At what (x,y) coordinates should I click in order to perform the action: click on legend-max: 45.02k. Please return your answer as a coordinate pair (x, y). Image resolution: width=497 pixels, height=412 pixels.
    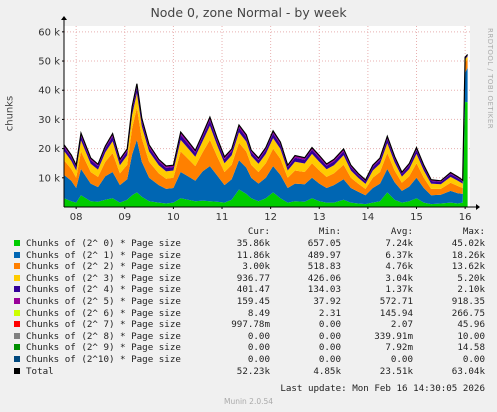
    Looking at the image, I should click on (468, 243).